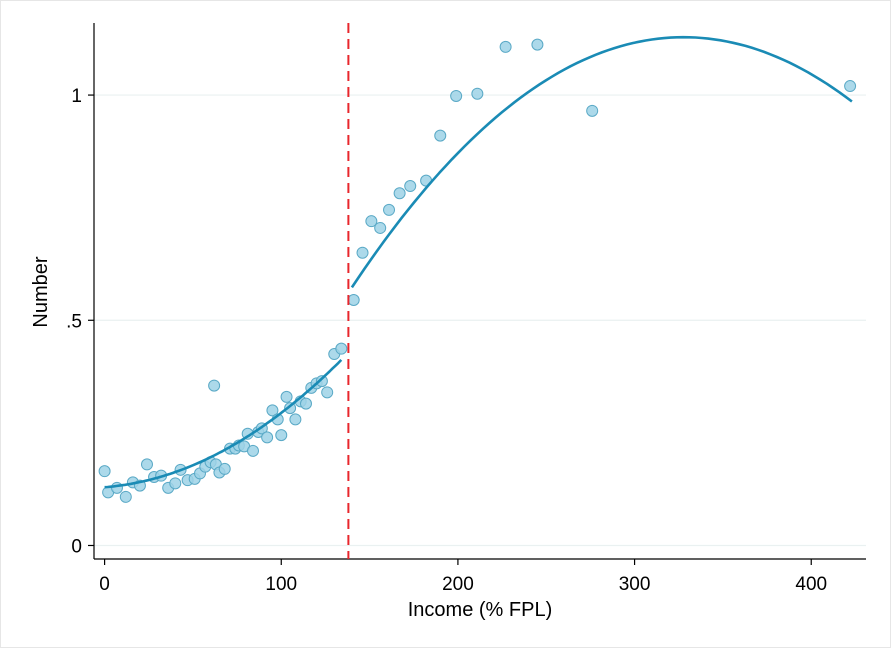 The image size is (891, 654). What do you see at coordinates (74, 321) in the screenshot?
I see `y-tick-label: .5` at bounding box center [74, 321].